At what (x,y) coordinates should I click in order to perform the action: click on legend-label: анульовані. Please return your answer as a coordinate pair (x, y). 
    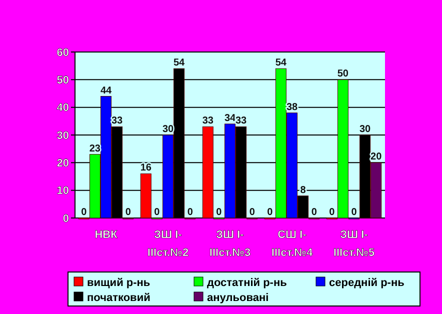
    Looking at the image, I should click on (238, 298).